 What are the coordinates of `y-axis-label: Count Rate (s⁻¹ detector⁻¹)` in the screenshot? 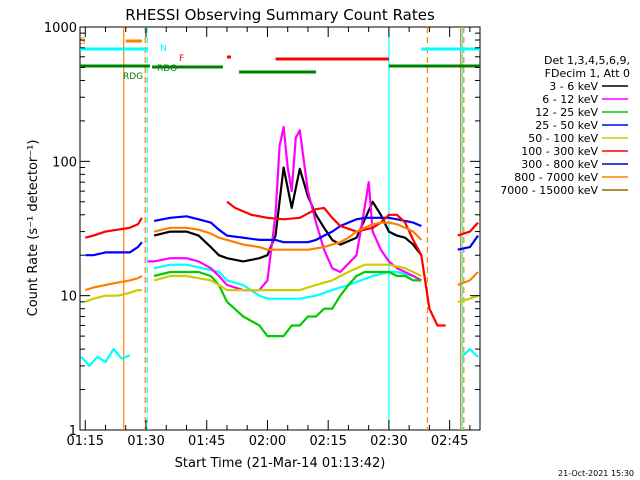 It's located at (33, 228).